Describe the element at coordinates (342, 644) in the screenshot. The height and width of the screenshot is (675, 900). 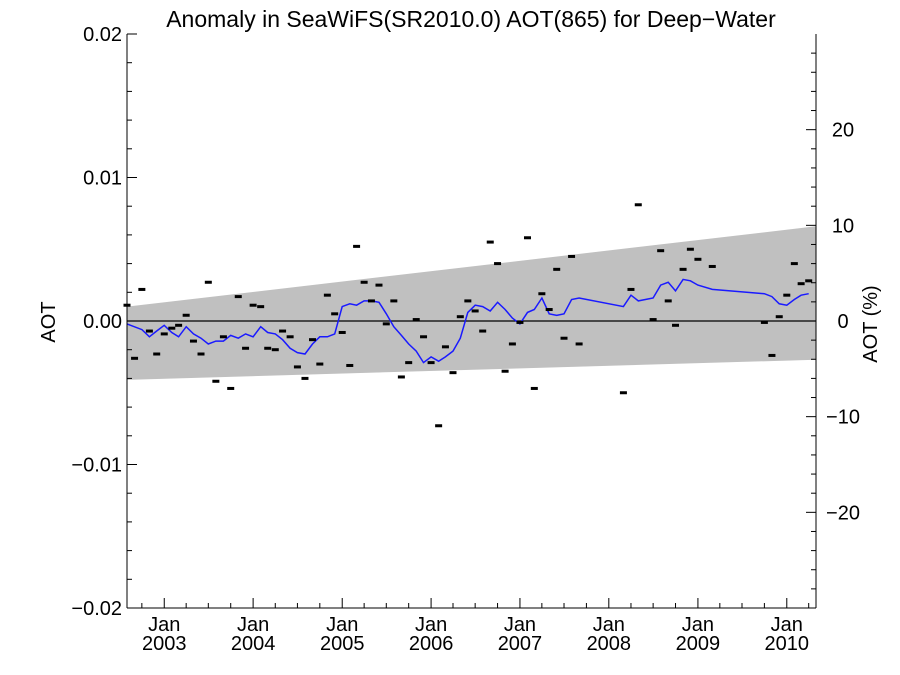
I see `x-tick-year-label: 2005` at that location.